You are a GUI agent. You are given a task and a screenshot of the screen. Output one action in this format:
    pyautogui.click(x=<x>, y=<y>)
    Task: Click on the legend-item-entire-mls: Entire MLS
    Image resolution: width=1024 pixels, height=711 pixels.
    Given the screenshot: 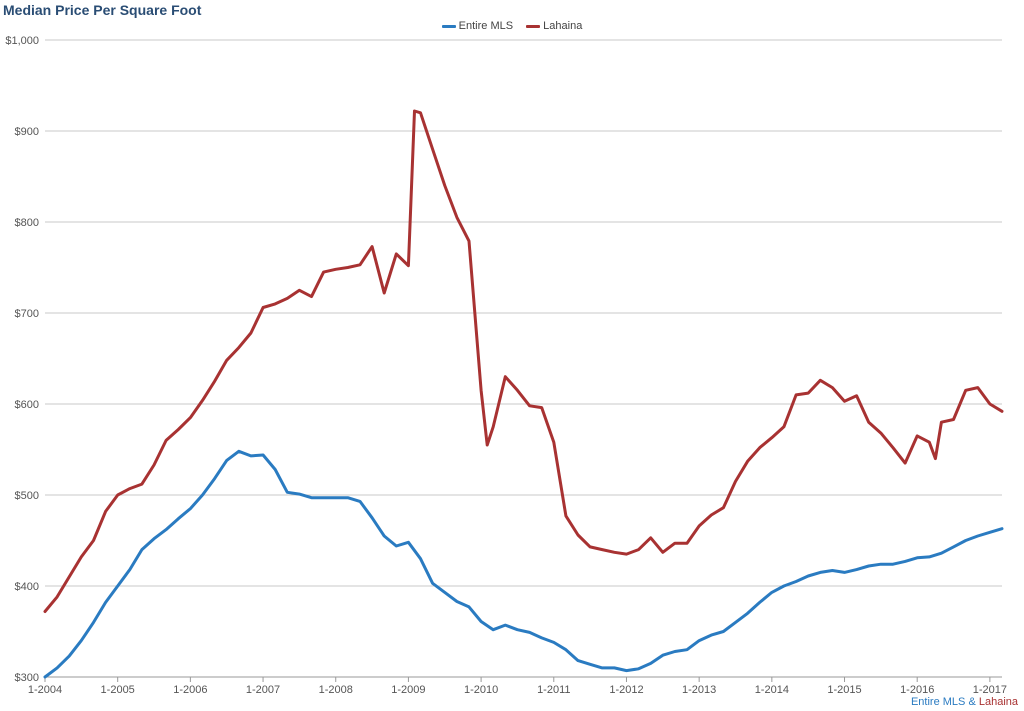 What is the action you would take?
    pyautogui.click(x=477, y=26)
    